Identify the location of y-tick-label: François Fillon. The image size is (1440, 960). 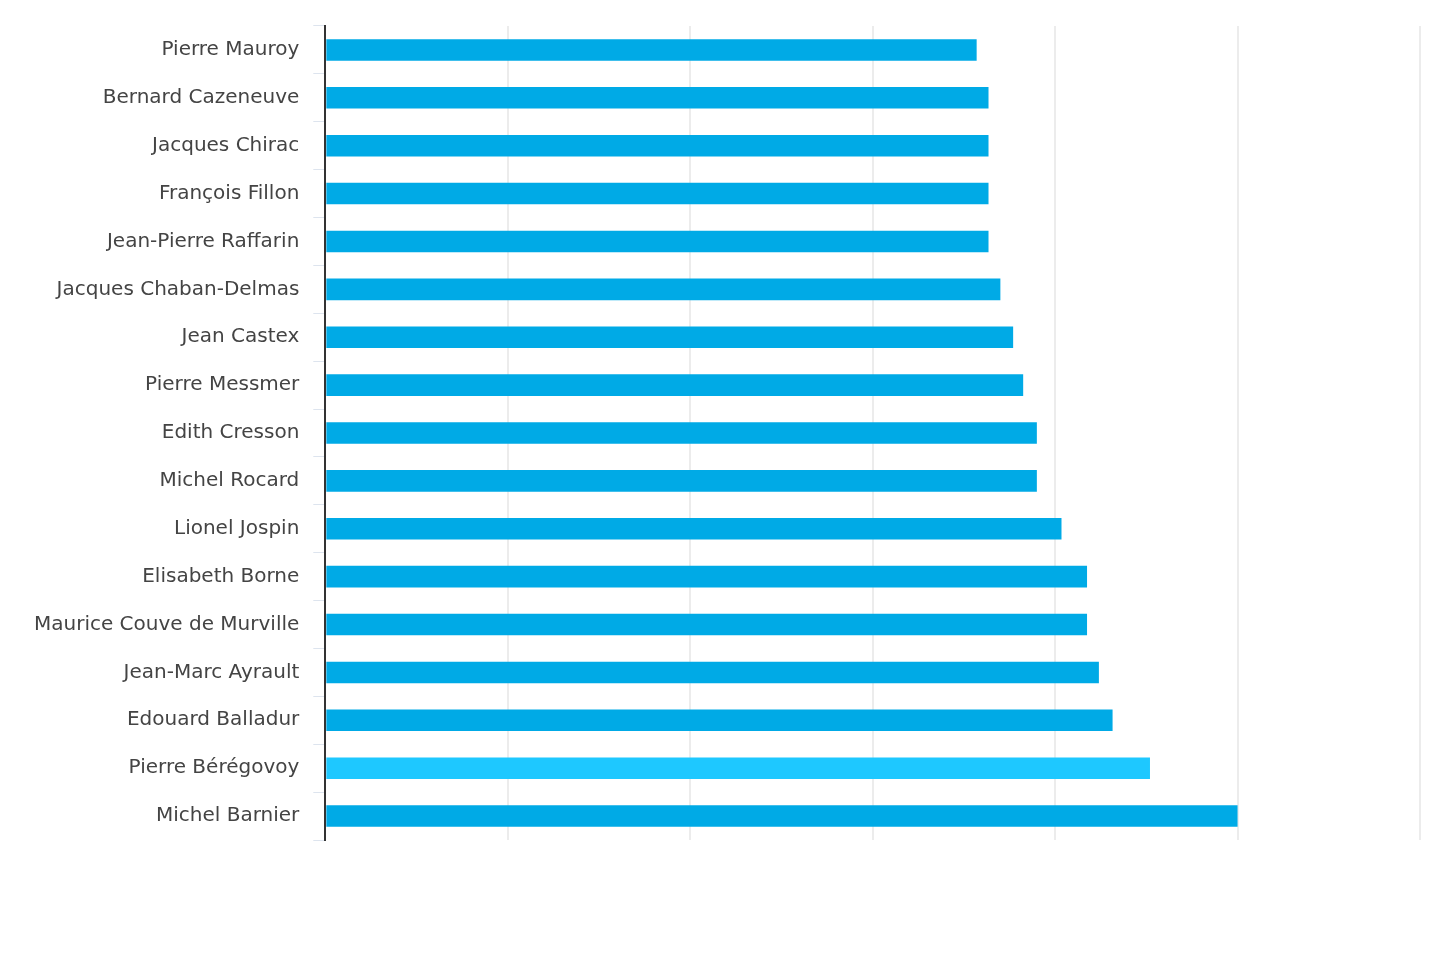
(229, 191).